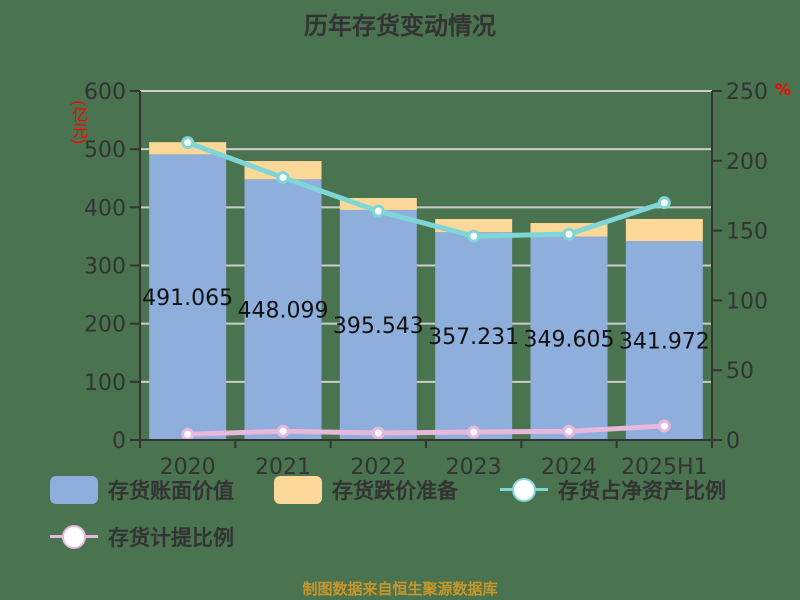 The image size is (800, 600). What do you see at coordinates (642, 491) in the screenshot?
I see `legend-label: 存货占净资产比例` at bounding box center [642, 491].